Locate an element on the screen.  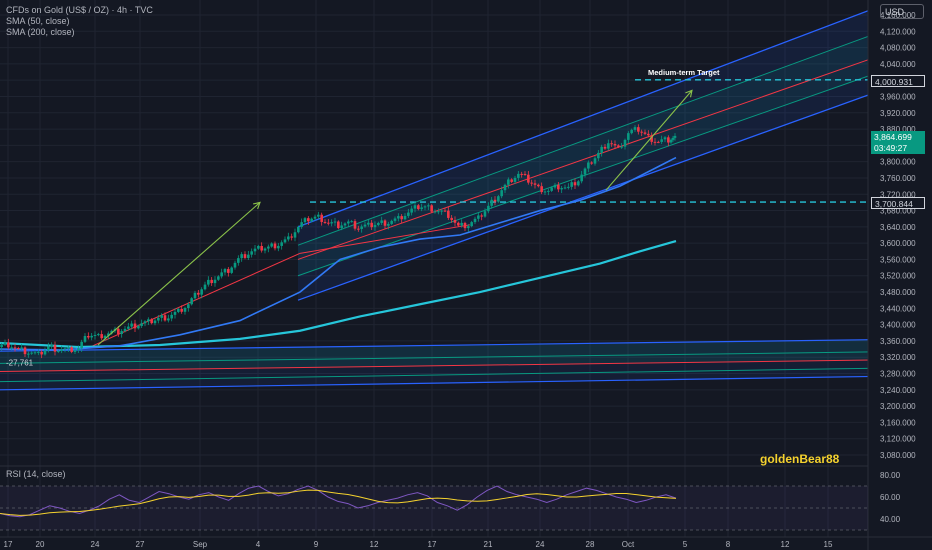
currency-button: USD is located at coordinates (902, 11).